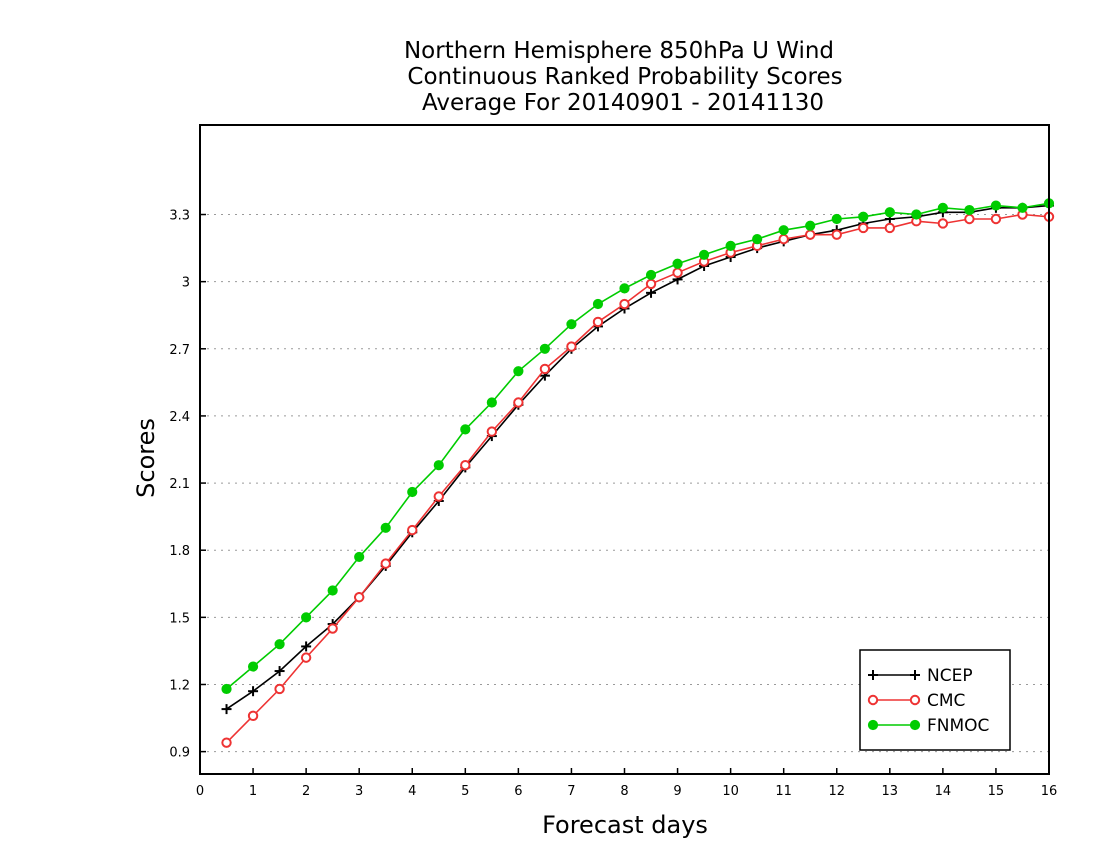 This screenshot has height=850, width=1100. Describe the element at coordinates (179, 551) in the screenshot. I see `y-tick-label-3: 1.8` at that location.